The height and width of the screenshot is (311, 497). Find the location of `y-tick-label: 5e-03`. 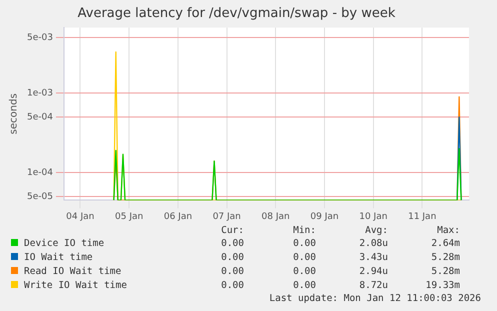

y-tick-label: 5e-03 is located at coordinates (39, 38).